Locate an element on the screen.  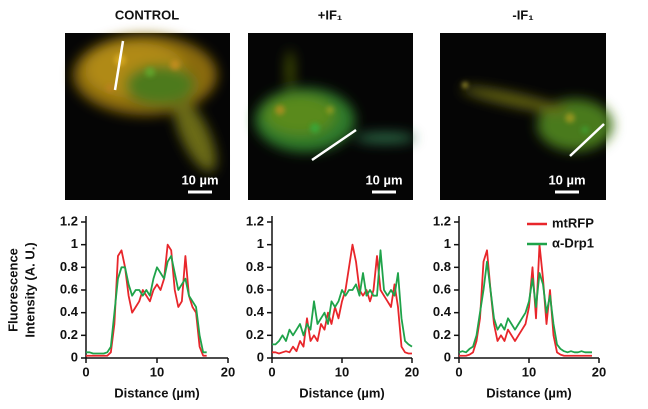
panel-title: +IF₁ is located at coordinates (330, 14).